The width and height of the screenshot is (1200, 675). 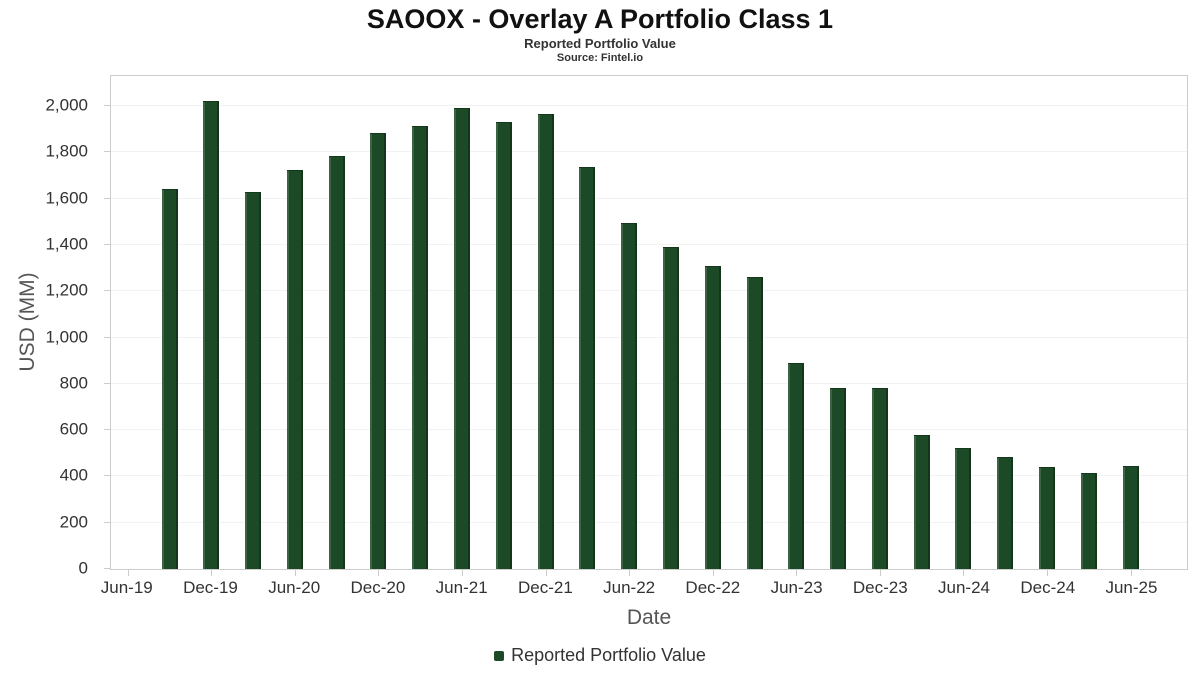 I want to click on x-tick-label: Jun-19, so click(x=126, y=587).